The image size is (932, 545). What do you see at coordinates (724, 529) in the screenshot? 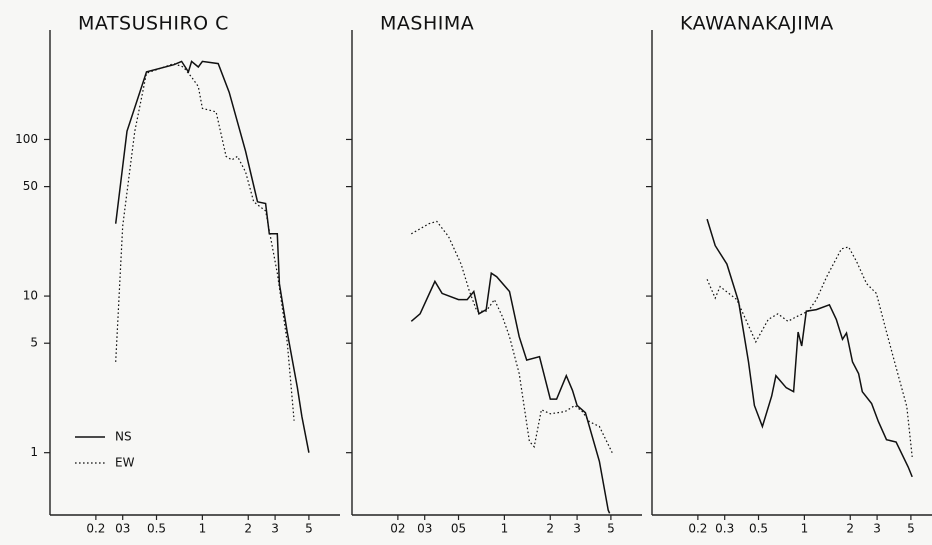
I see `x-tick-label: 0.3` at bounding box center [724, 529].